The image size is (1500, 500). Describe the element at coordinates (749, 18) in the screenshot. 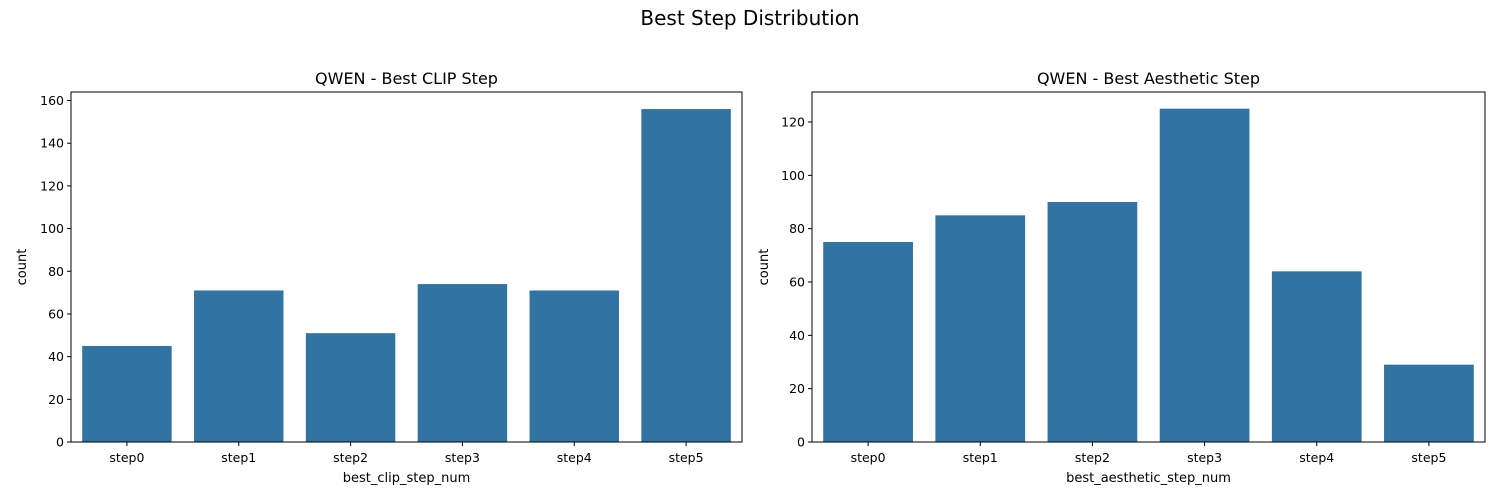

I see `figure-suptitle: Best Step Distribution` at that location.